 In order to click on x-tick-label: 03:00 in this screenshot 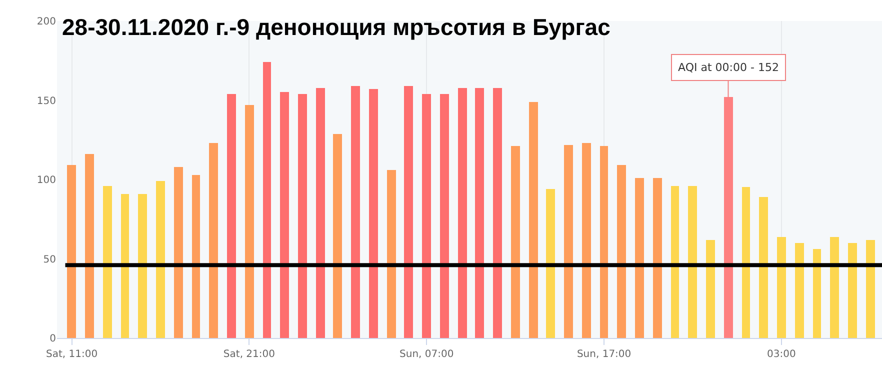, I will do `click(781, 354)`.